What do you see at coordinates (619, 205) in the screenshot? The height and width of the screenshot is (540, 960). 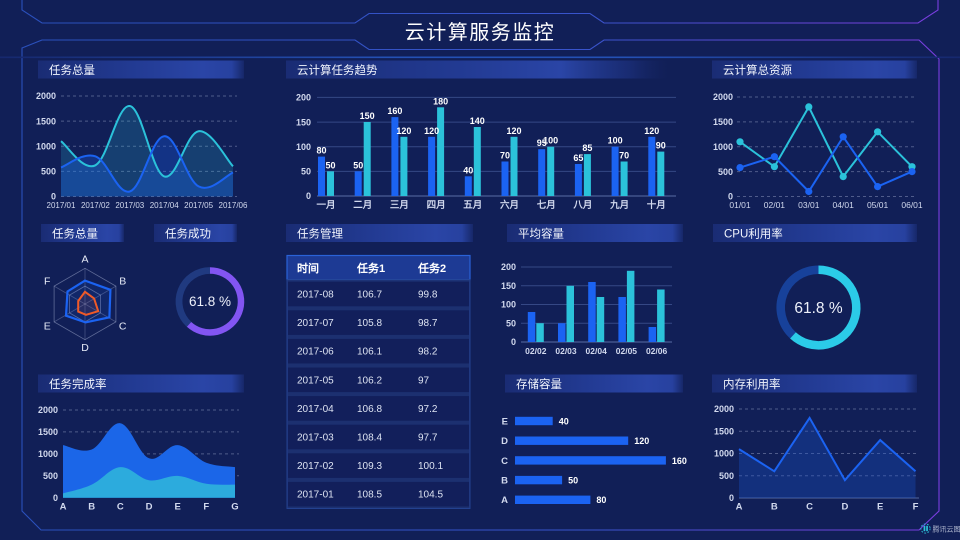 I see `svg-text: 九月` at bounding box center [619, 205].